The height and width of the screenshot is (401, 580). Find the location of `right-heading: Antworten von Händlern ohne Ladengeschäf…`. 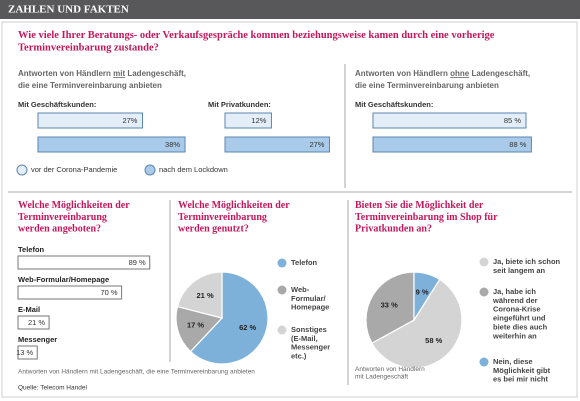

right-heading: Antworten von Händlern ohne Ladengeschäf… is located at coordinates (442, 73).